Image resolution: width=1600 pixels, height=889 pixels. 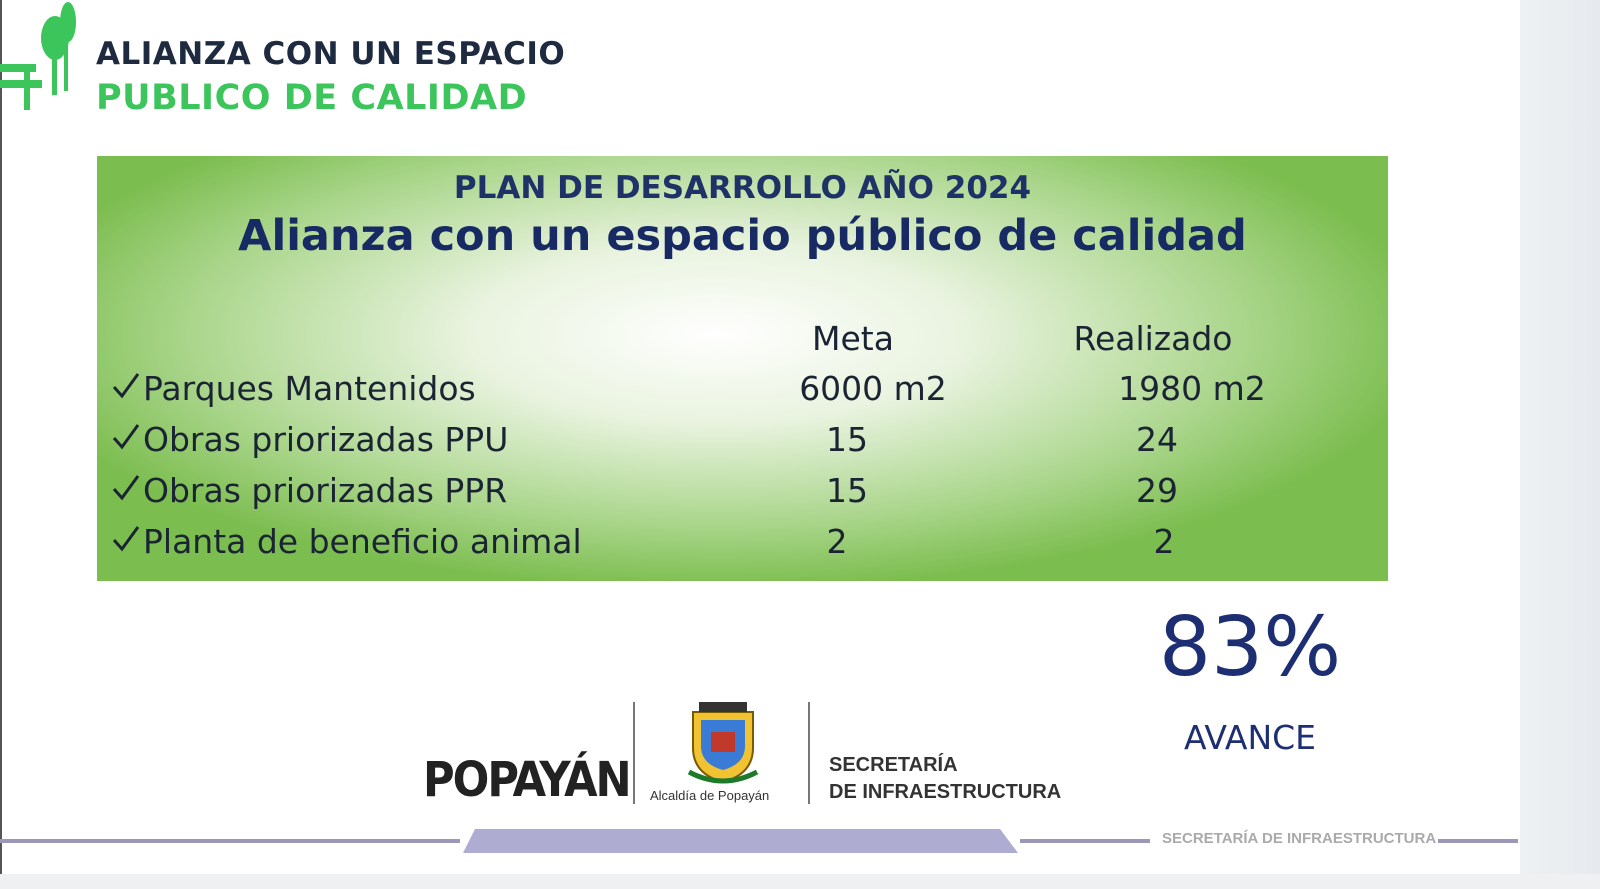 What do you see at coordinates (945, 792) in the screenshot?
I see `office-name: DE INFRAESTRUCTURA` at bounding box center [945, 792].